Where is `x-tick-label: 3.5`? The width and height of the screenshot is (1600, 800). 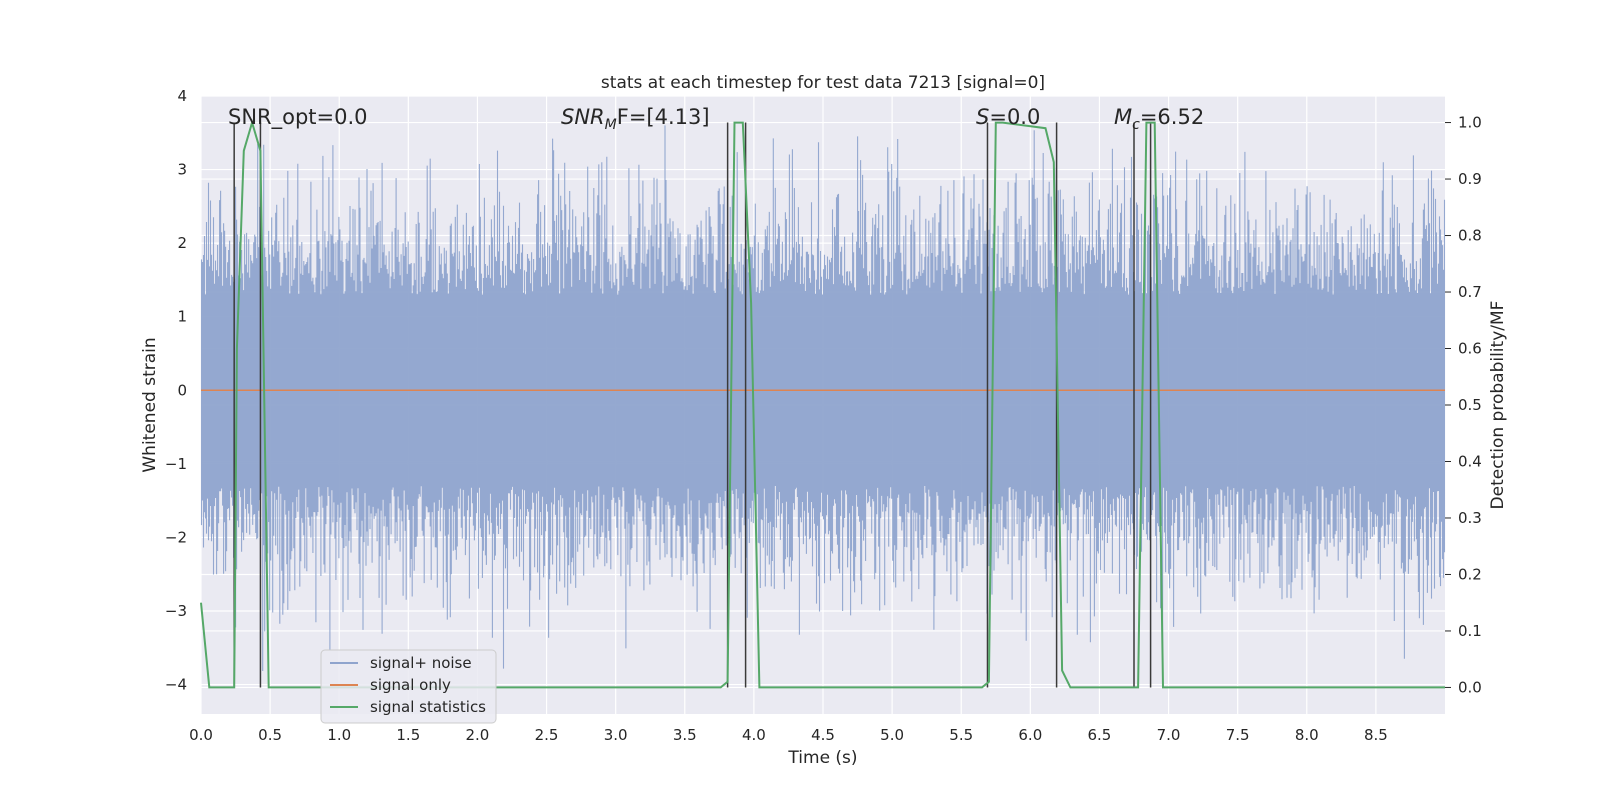 x-tick-label: 3.5 is located at coordinates (685, 735).